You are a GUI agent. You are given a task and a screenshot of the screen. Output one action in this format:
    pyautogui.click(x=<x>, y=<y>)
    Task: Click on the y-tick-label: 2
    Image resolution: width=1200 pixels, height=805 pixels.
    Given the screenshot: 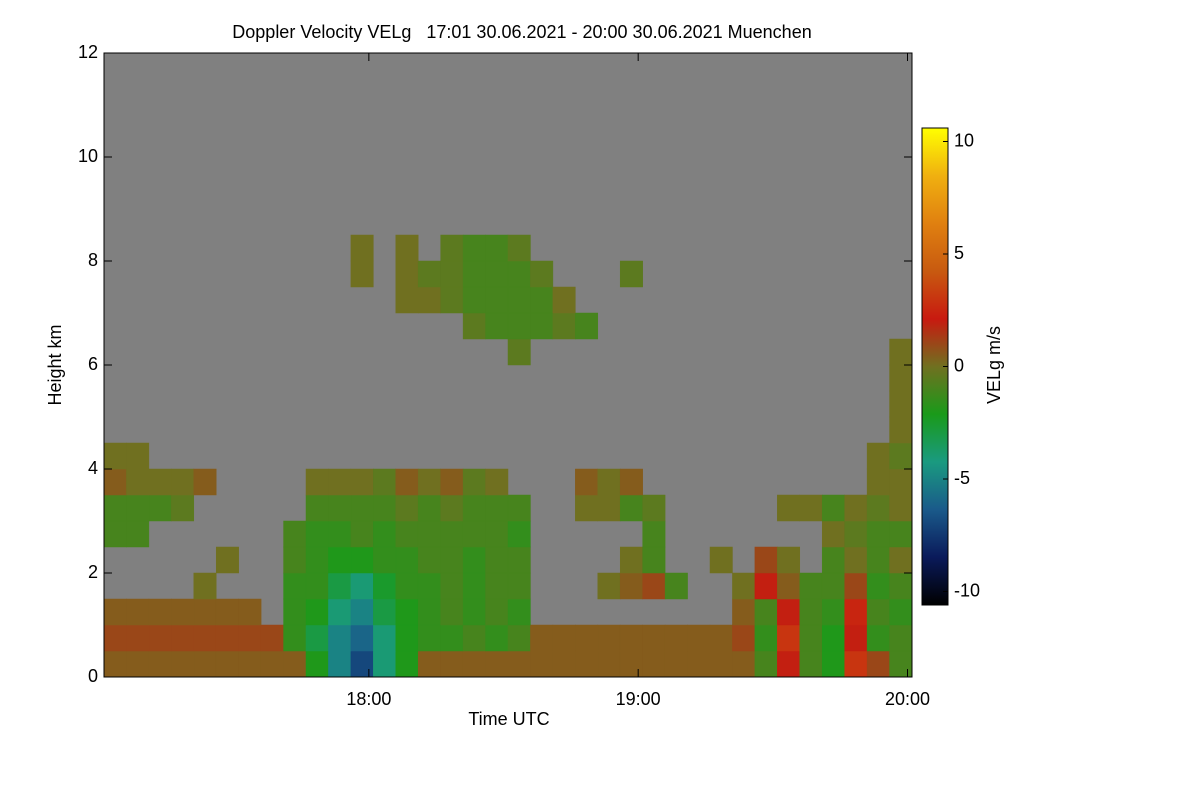 What is the action you would take?
    pyautogui.click(x=93, y=572)
    